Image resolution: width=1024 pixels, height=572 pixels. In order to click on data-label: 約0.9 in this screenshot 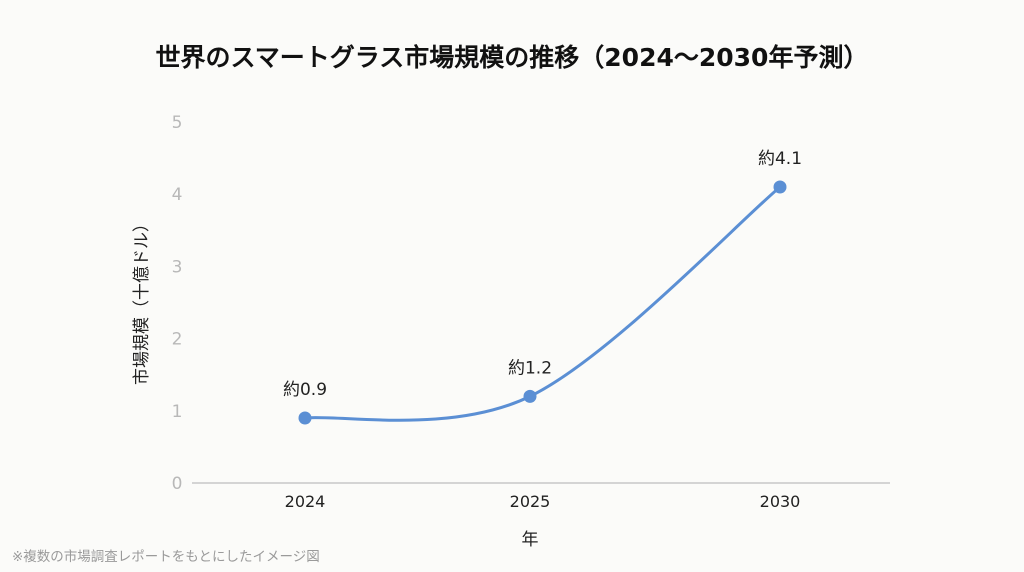, I will do `click(305, 390)`.